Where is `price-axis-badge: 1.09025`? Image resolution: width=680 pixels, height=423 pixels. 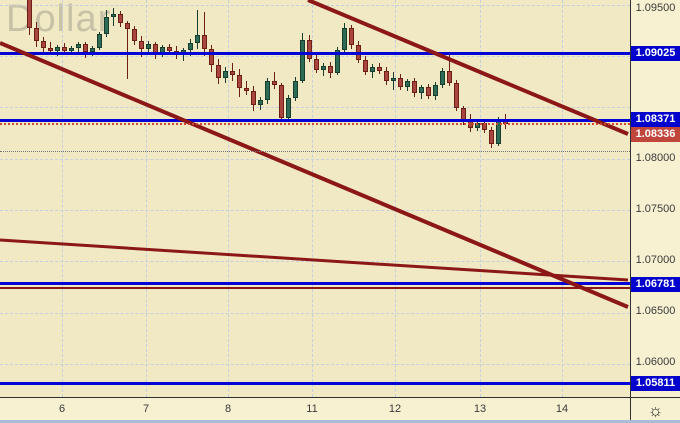 price-axis-badge: 1.09025 is located at coordinates (655, 53).